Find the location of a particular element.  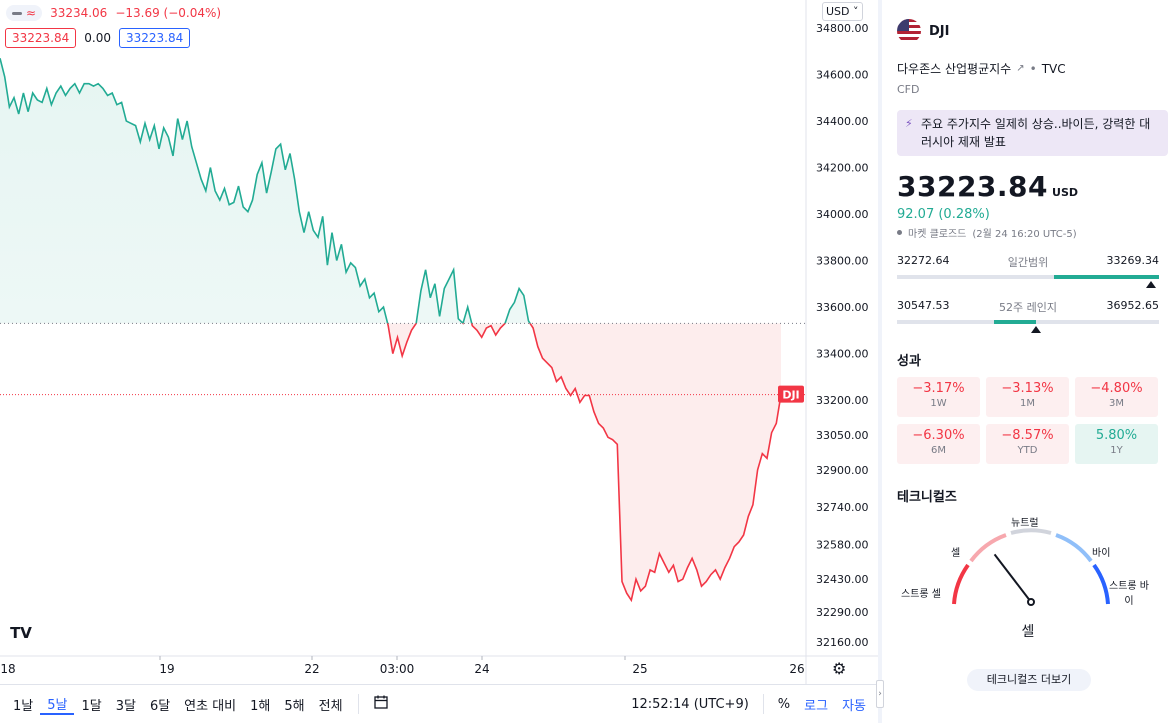

y-tick-label: 33200.00 is located at coordinates (842, 400).